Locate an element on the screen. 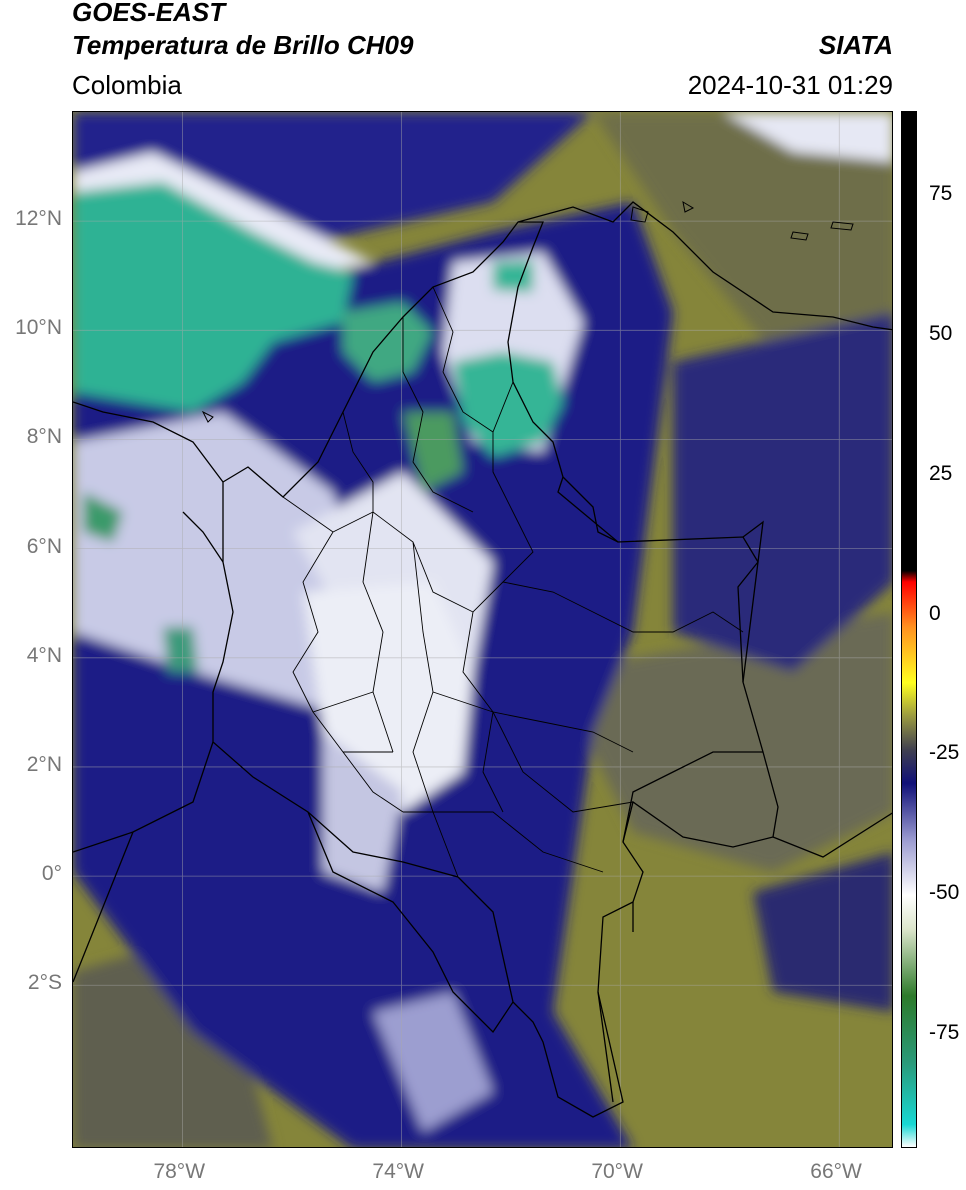 Image resolution: width=966 pixels, height=1190 pixels. lat-tick-label: 12°N is located at coordinates (38, 219).